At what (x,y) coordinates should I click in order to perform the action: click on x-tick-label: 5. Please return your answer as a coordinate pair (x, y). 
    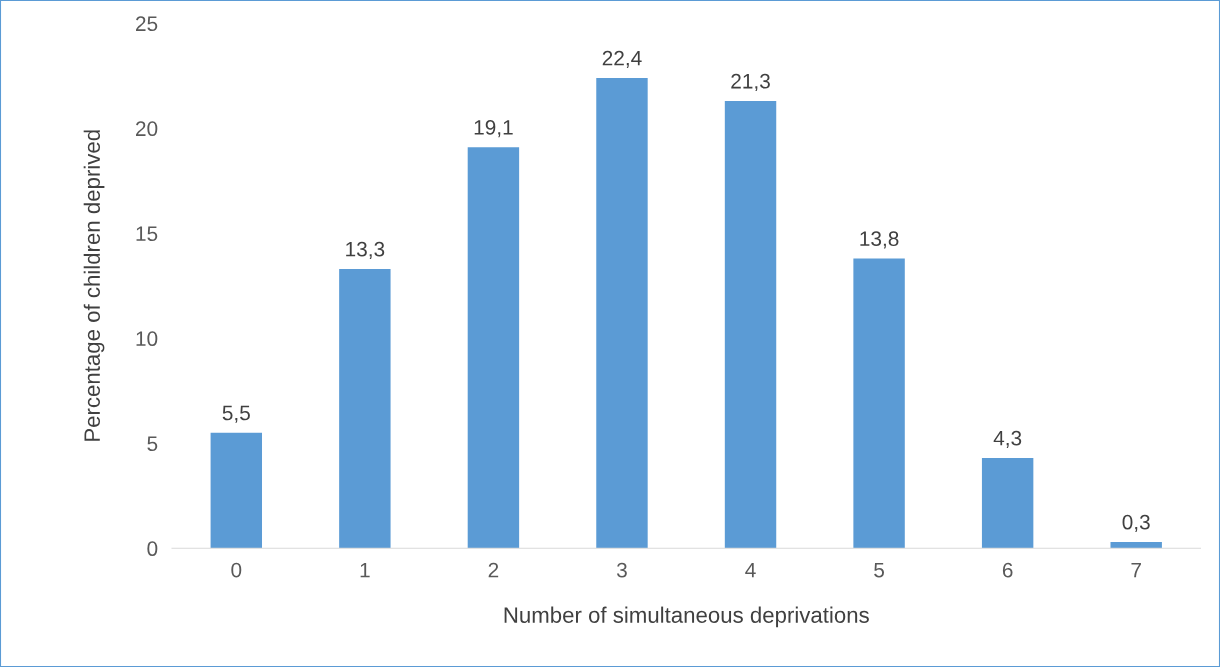
    Looking at the image, I should click on (879, 570).